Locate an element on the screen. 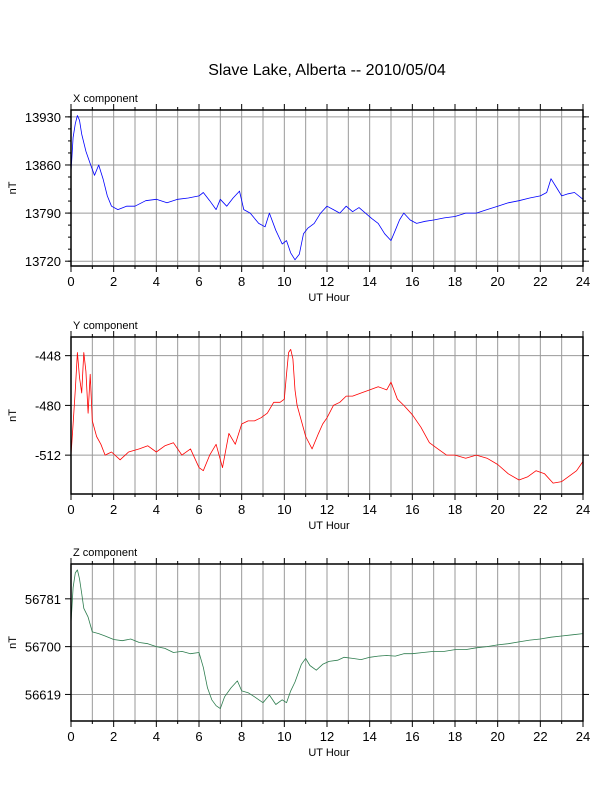 The height and width of the screenshot is (792, 612). y-tick-label: 13860 is located at coordinates (43, 165).